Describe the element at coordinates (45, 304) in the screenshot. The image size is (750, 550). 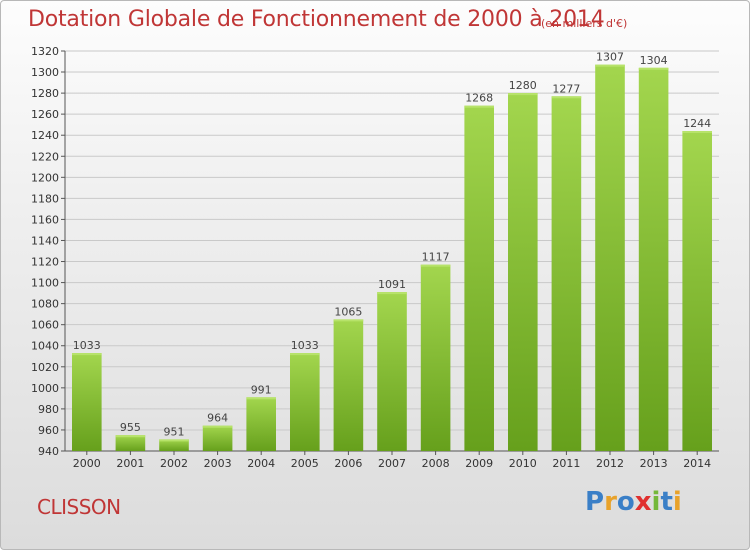
I see `y-tick-label: 1080` at that location.